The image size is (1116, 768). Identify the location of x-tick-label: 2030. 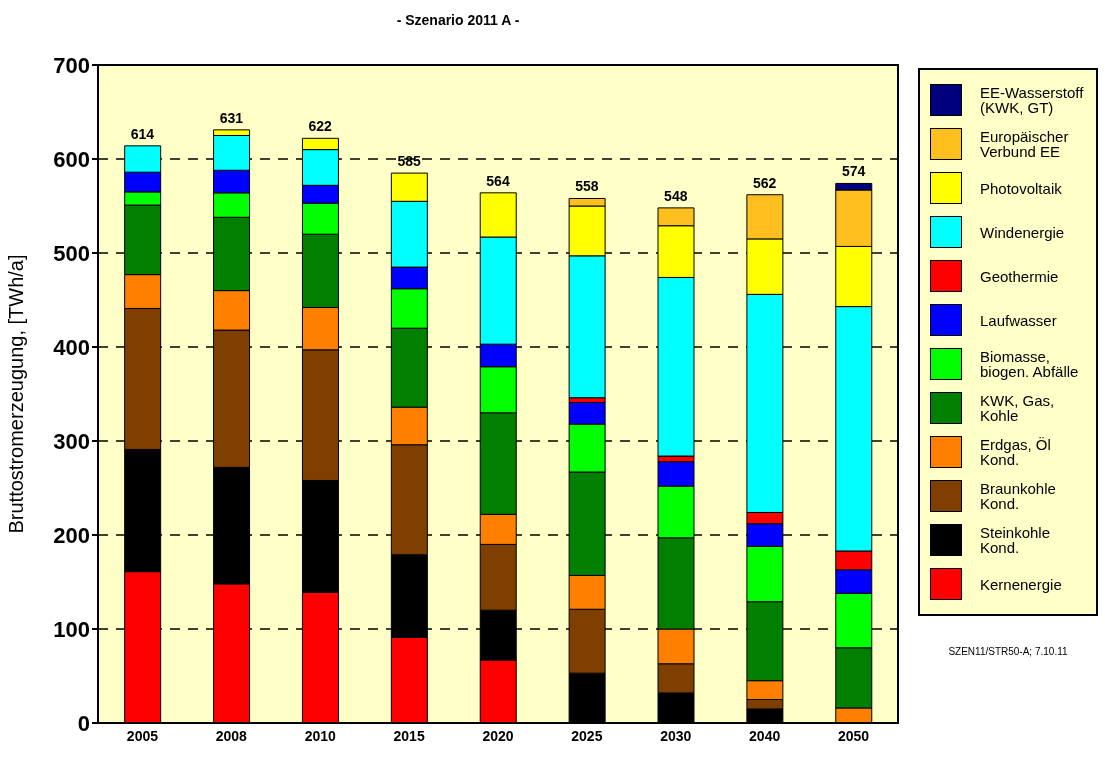
(676, 735).